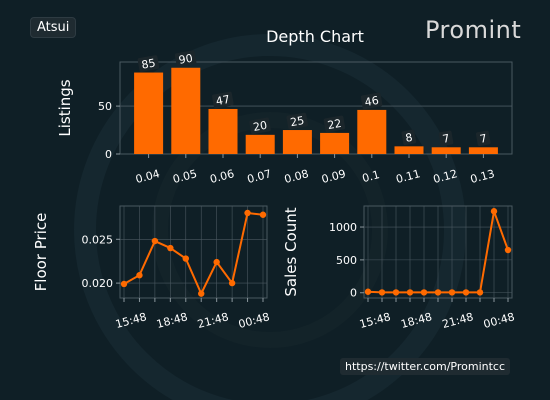 This screenshot has width=550, height=400. I want to click on x-tick-label: 18:48, so click(172, 320).